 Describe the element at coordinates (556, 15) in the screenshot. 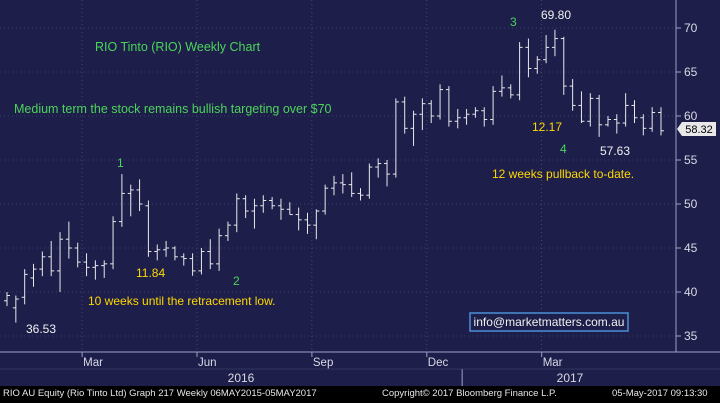

I see `high-value-label: 69.80` at that location.